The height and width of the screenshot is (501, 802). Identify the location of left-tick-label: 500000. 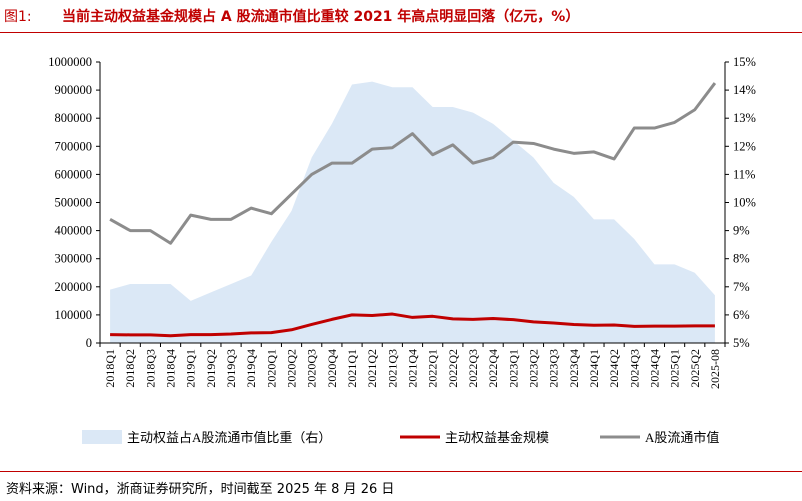
(74, 203).